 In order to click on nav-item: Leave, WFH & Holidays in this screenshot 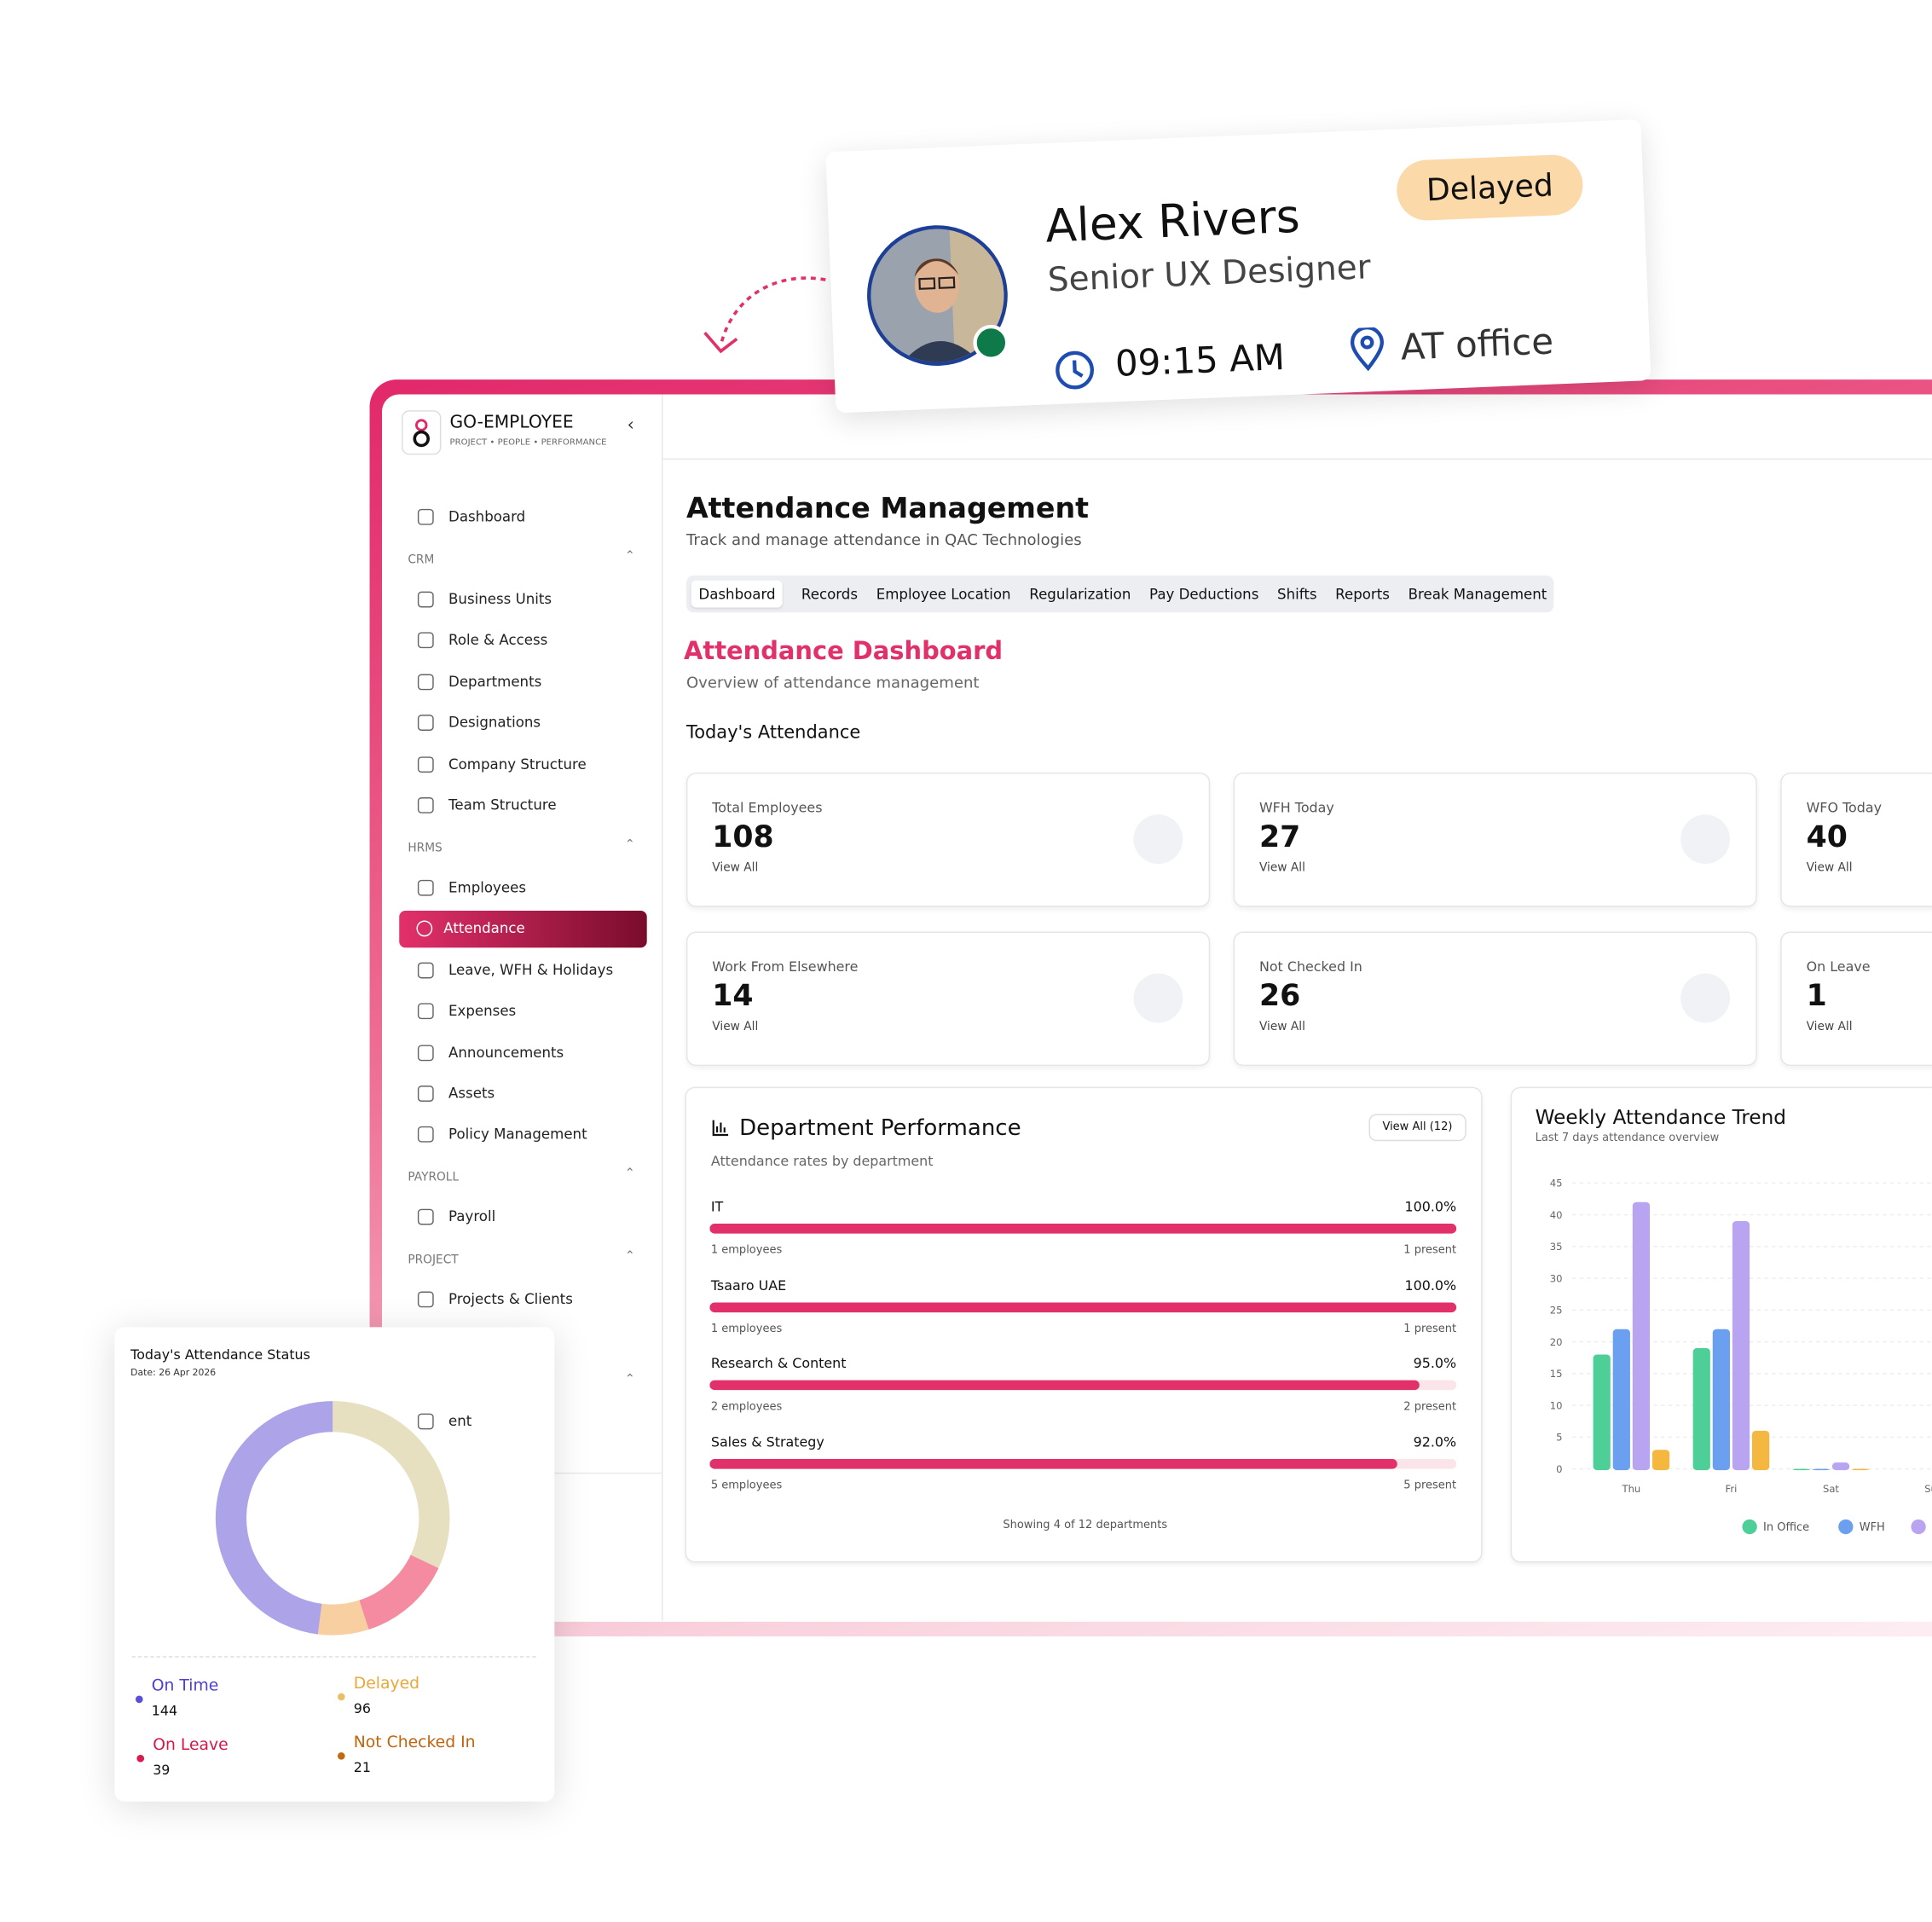, I will do `click(531, 969)`.